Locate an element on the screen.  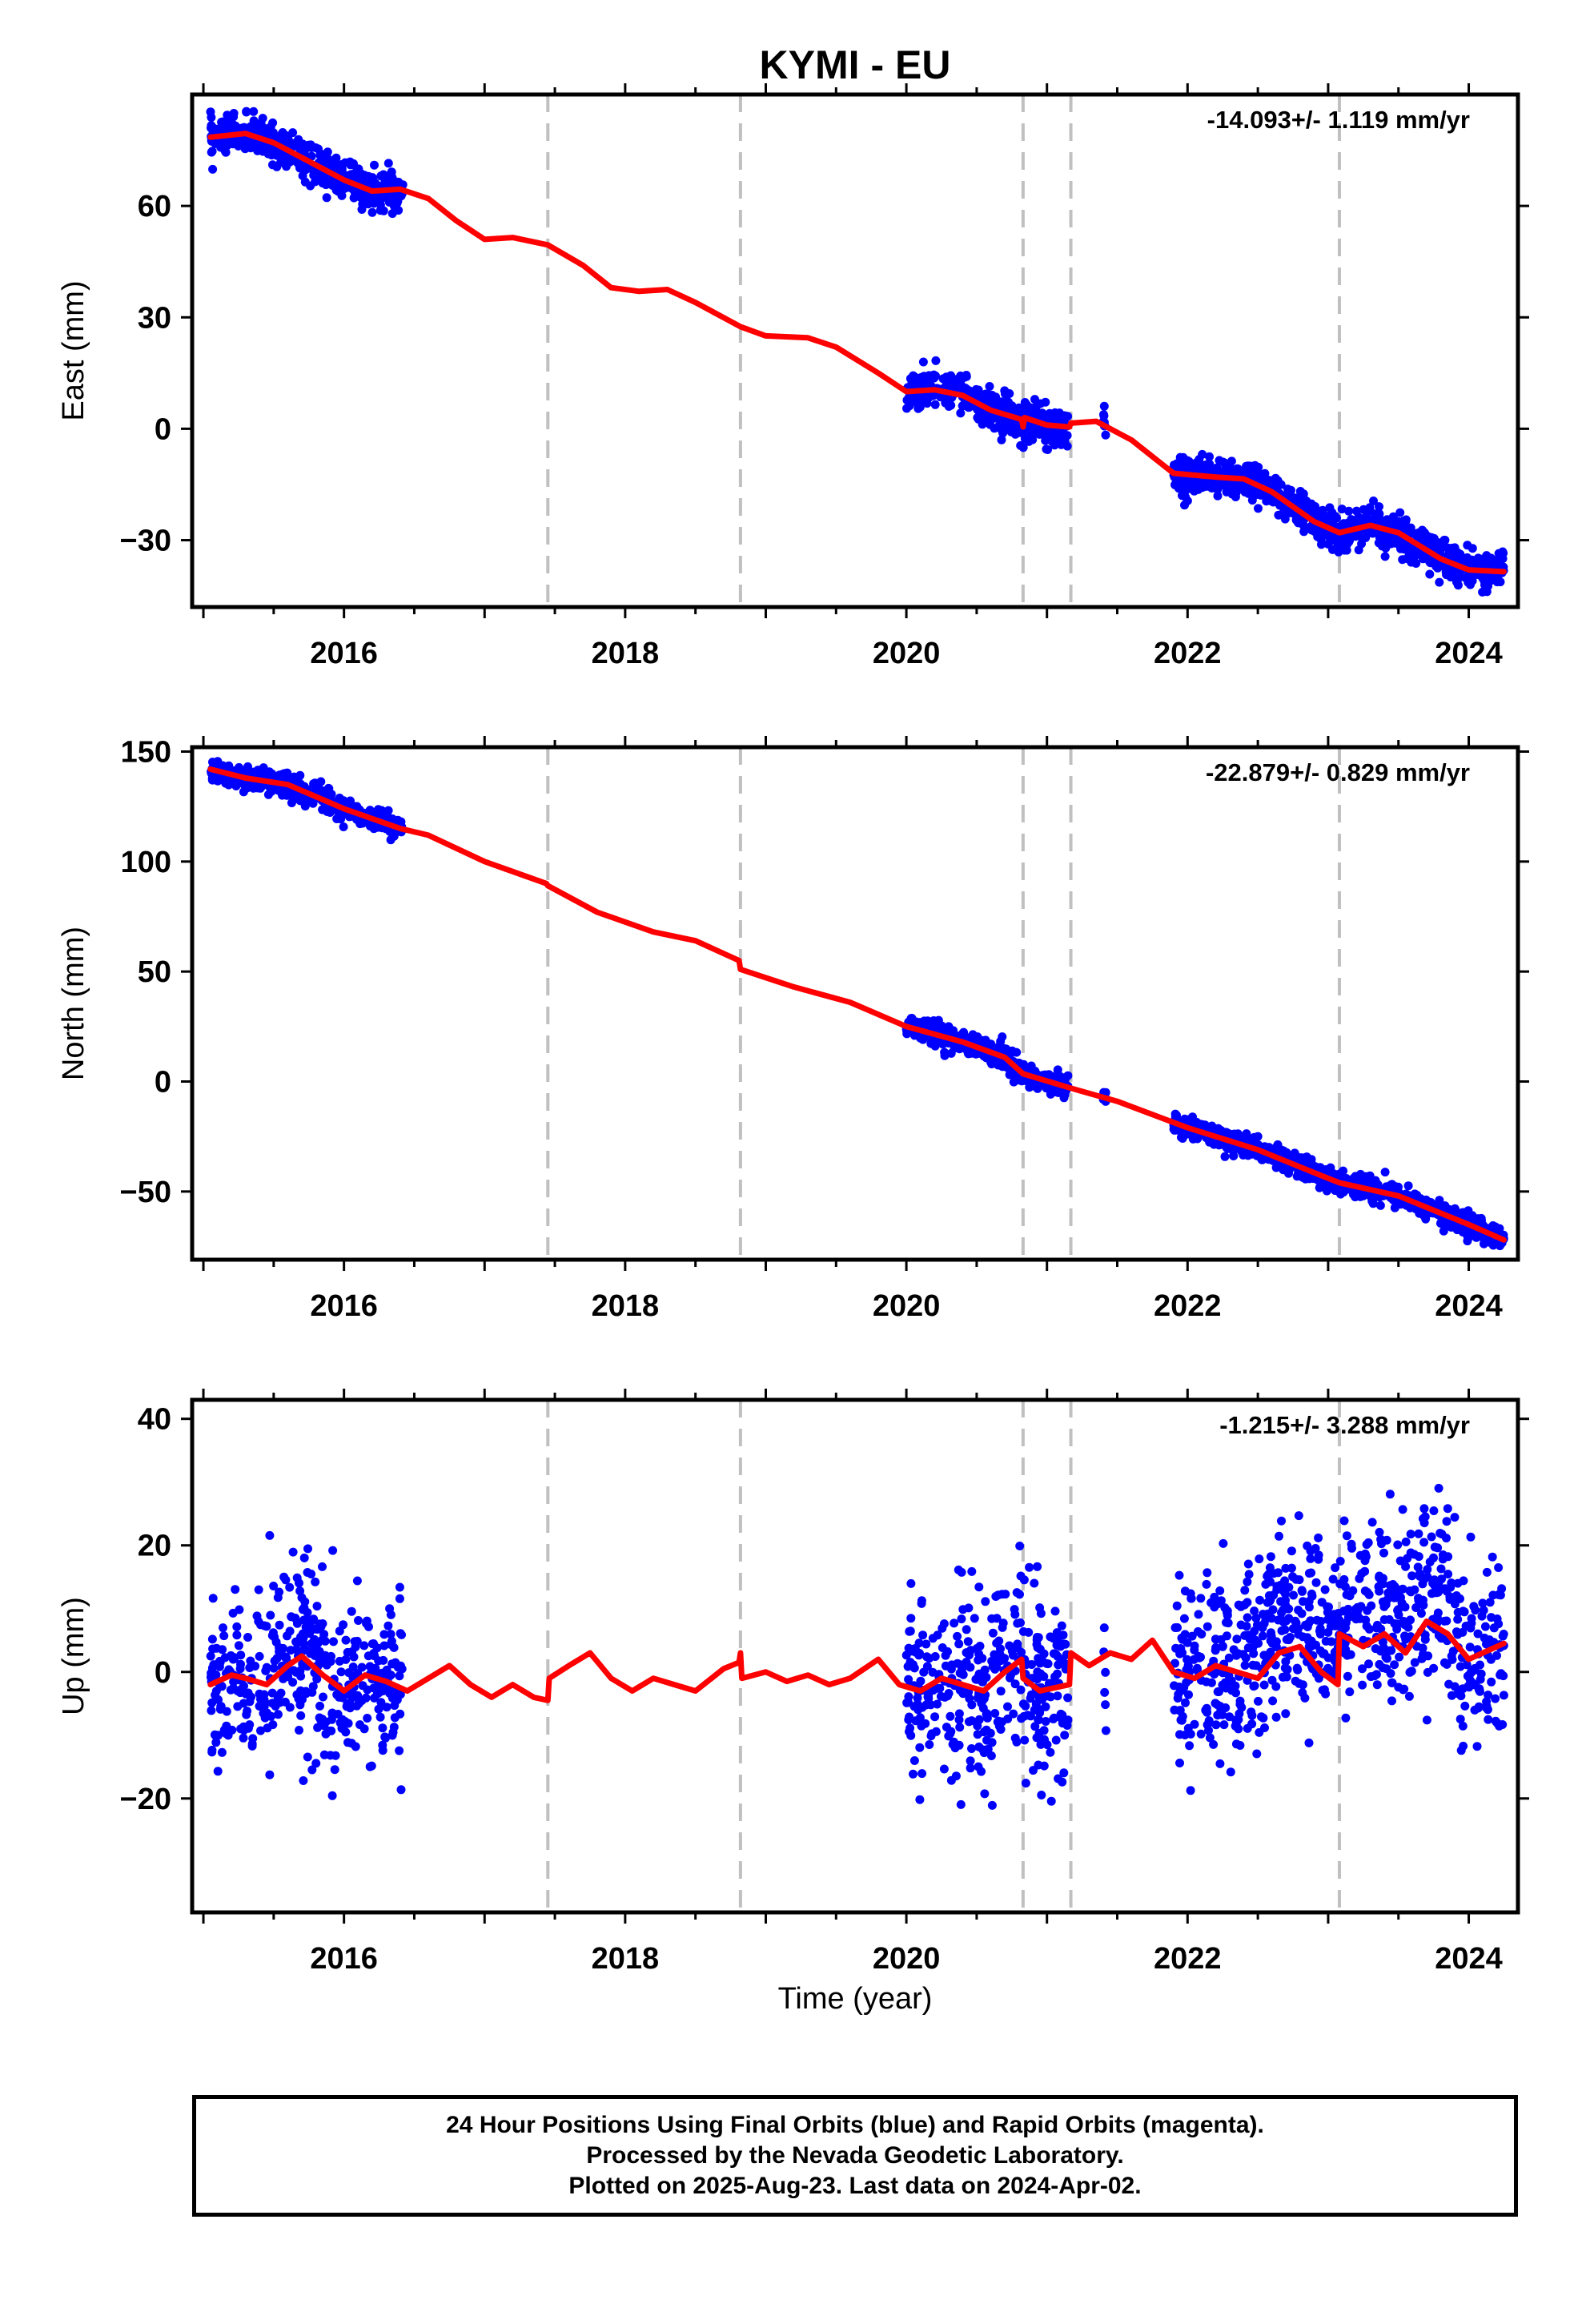
y-tick-label: 60 is located at coordinates (154, 206).